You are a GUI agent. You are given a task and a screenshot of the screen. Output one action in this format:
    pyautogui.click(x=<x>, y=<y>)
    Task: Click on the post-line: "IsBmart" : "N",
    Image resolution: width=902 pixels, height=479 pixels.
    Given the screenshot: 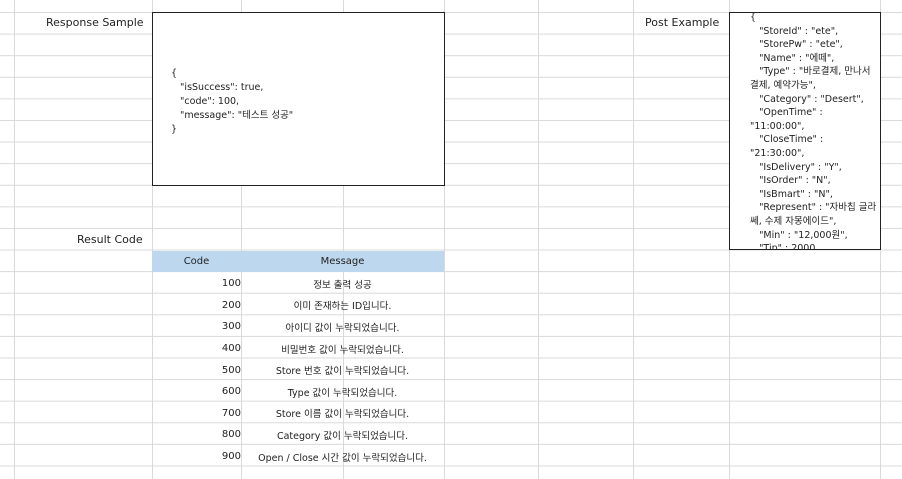 What is the action you would take?
    pyautogui.click(x=791, y=194)
    